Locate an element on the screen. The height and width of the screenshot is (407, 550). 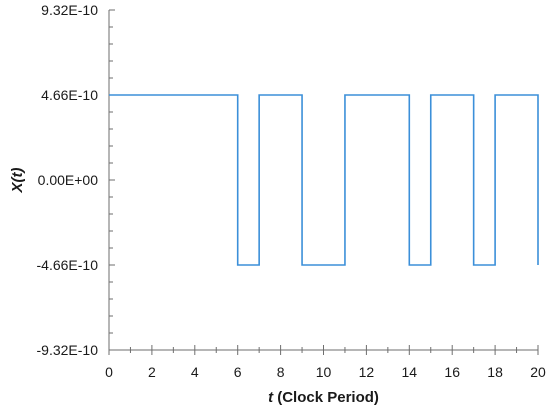
x-tick-label: 0 is located at coordinates (109, 372).